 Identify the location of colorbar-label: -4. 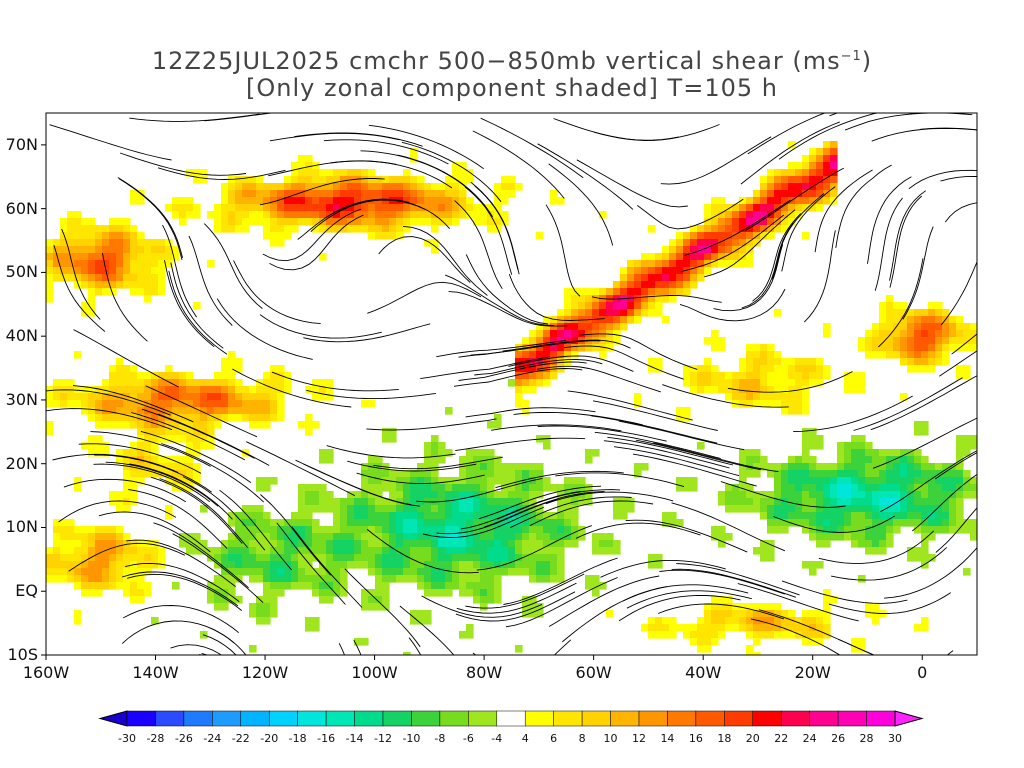
(497, 738).